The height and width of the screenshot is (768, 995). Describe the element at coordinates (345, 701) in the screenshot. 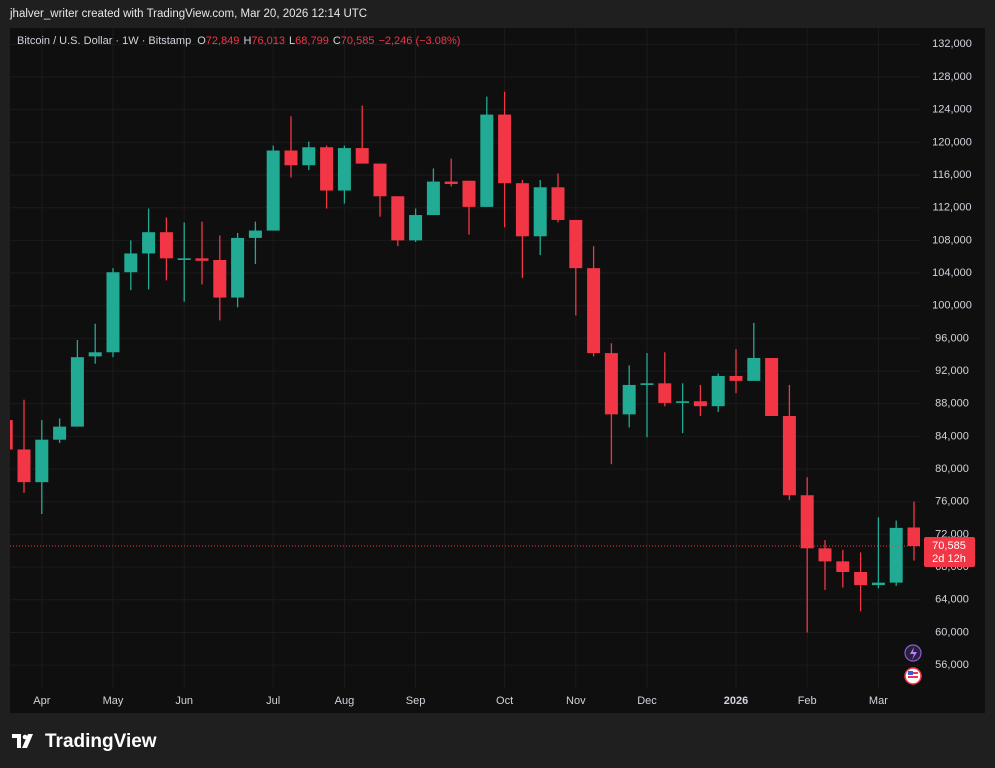

I see `x-tick-label: Aug` at that location.